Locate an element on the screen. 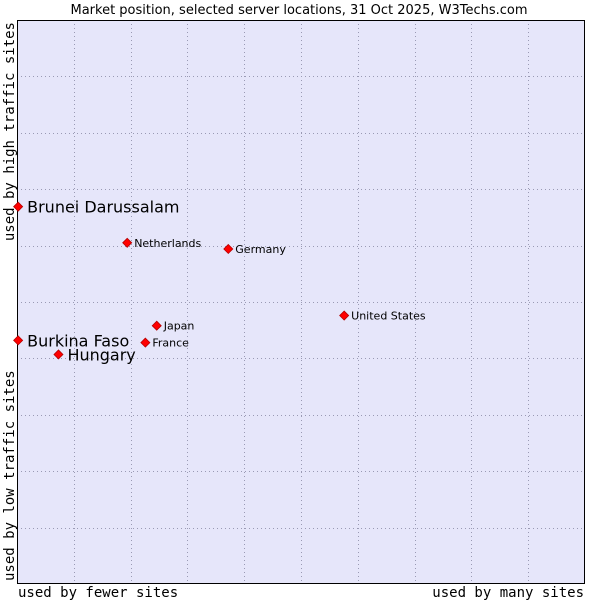 Image resolution: width=600 pixels, height=600 pixels. point-burkina-faso: Burkina Faso is located at coordinates (71, 340).